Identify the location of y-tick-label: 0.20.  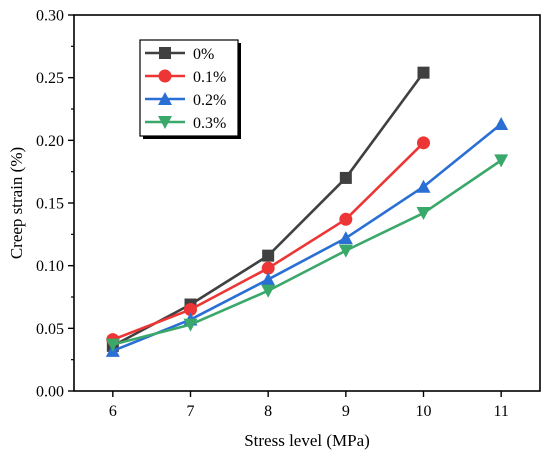
(50, 141).